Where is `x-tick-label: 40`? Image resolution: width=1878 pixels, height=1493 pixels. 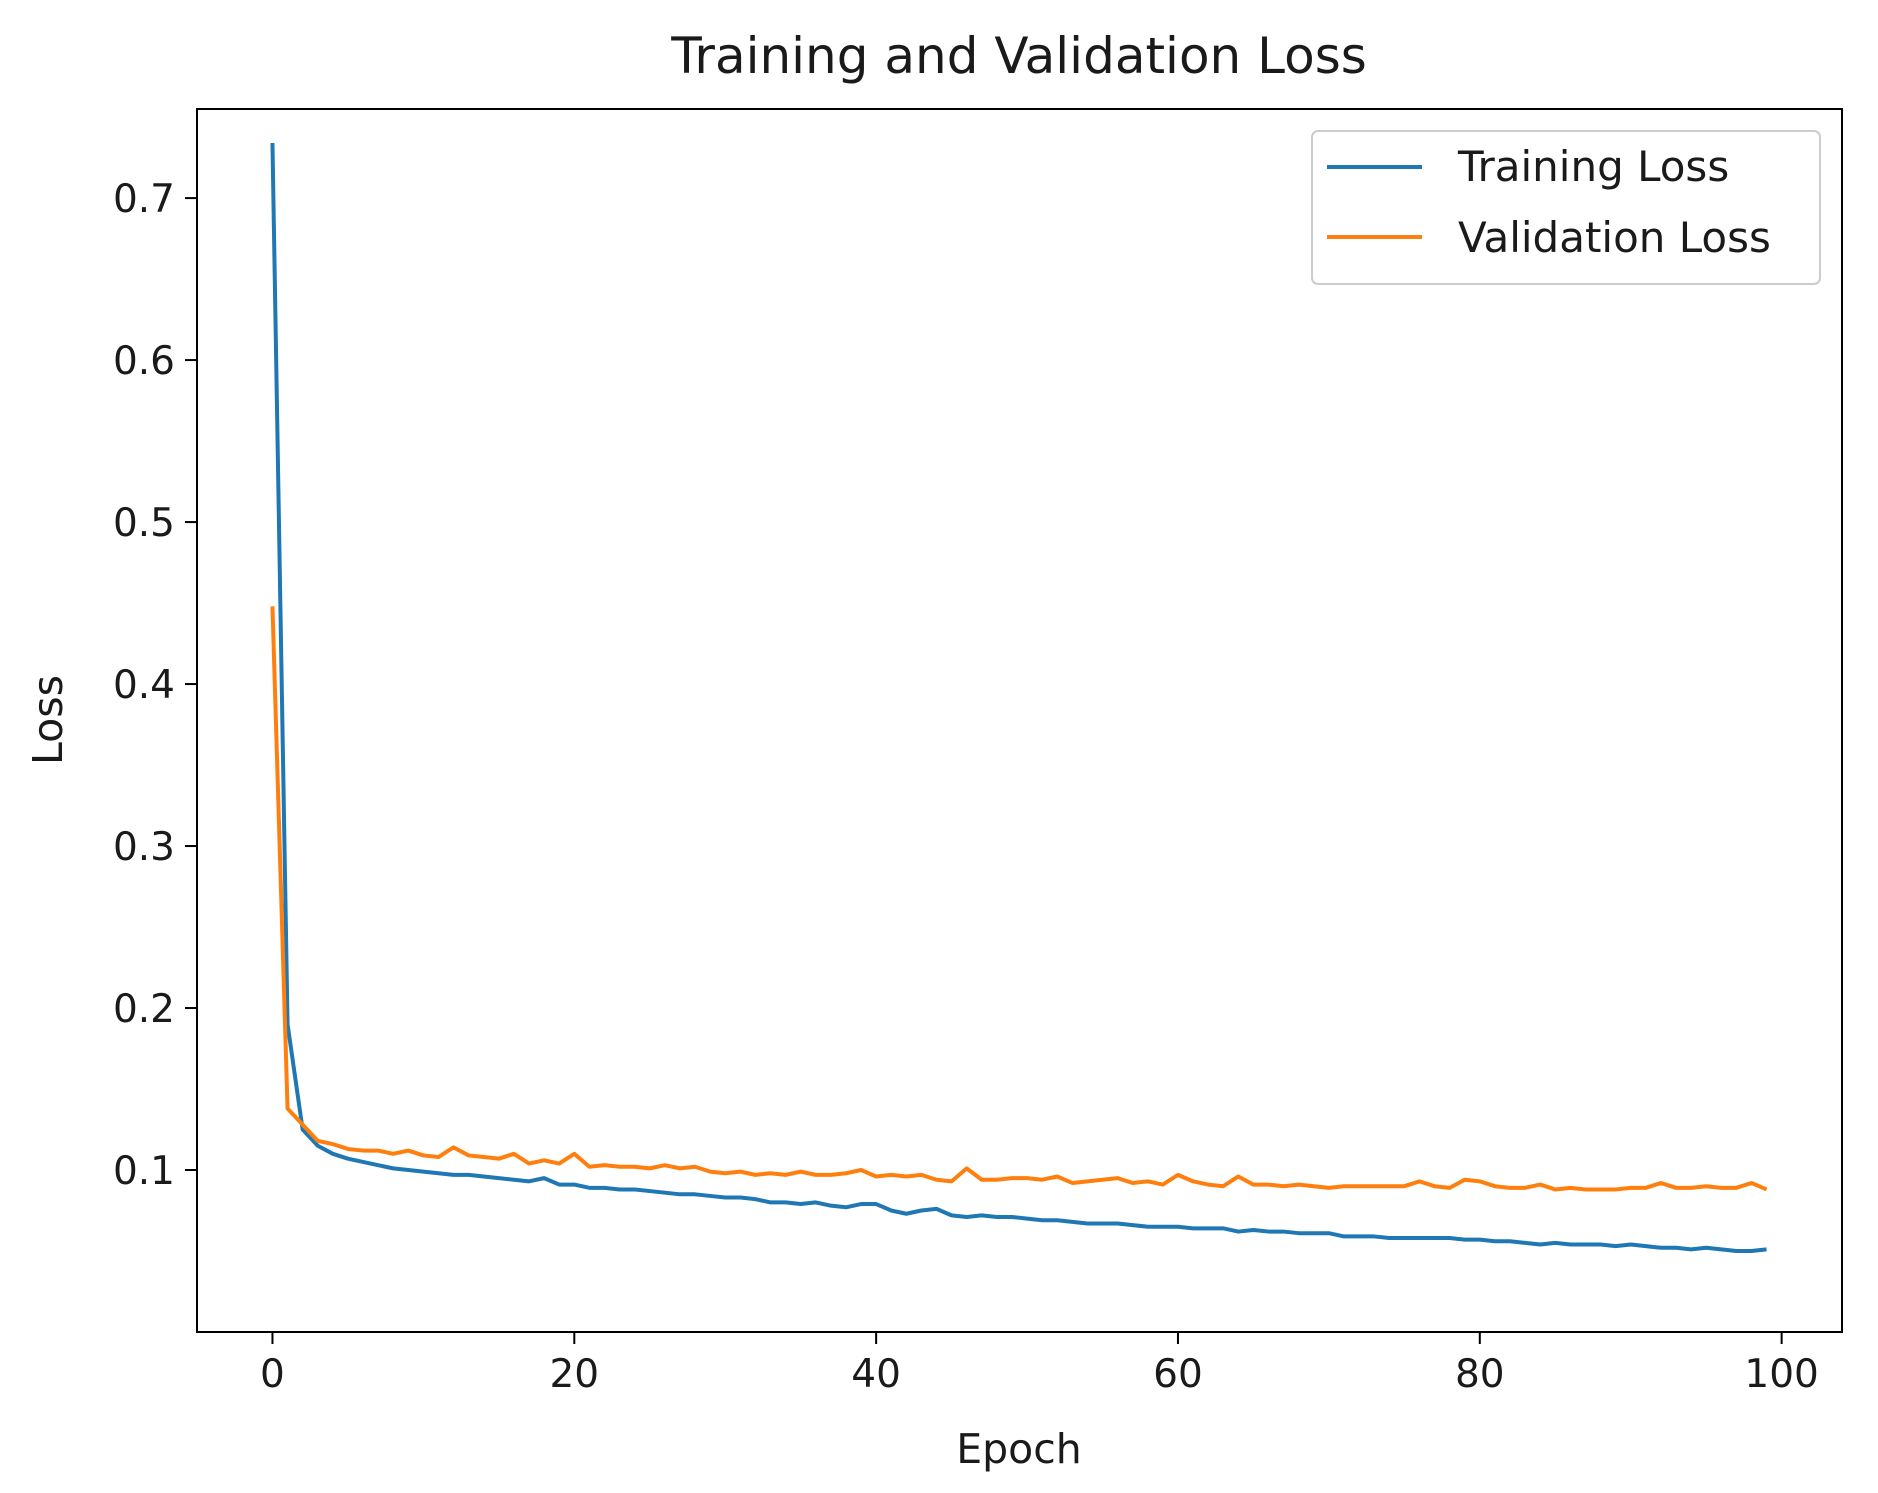
x-tick-label: 40 is located at coordinates (876, 1374).